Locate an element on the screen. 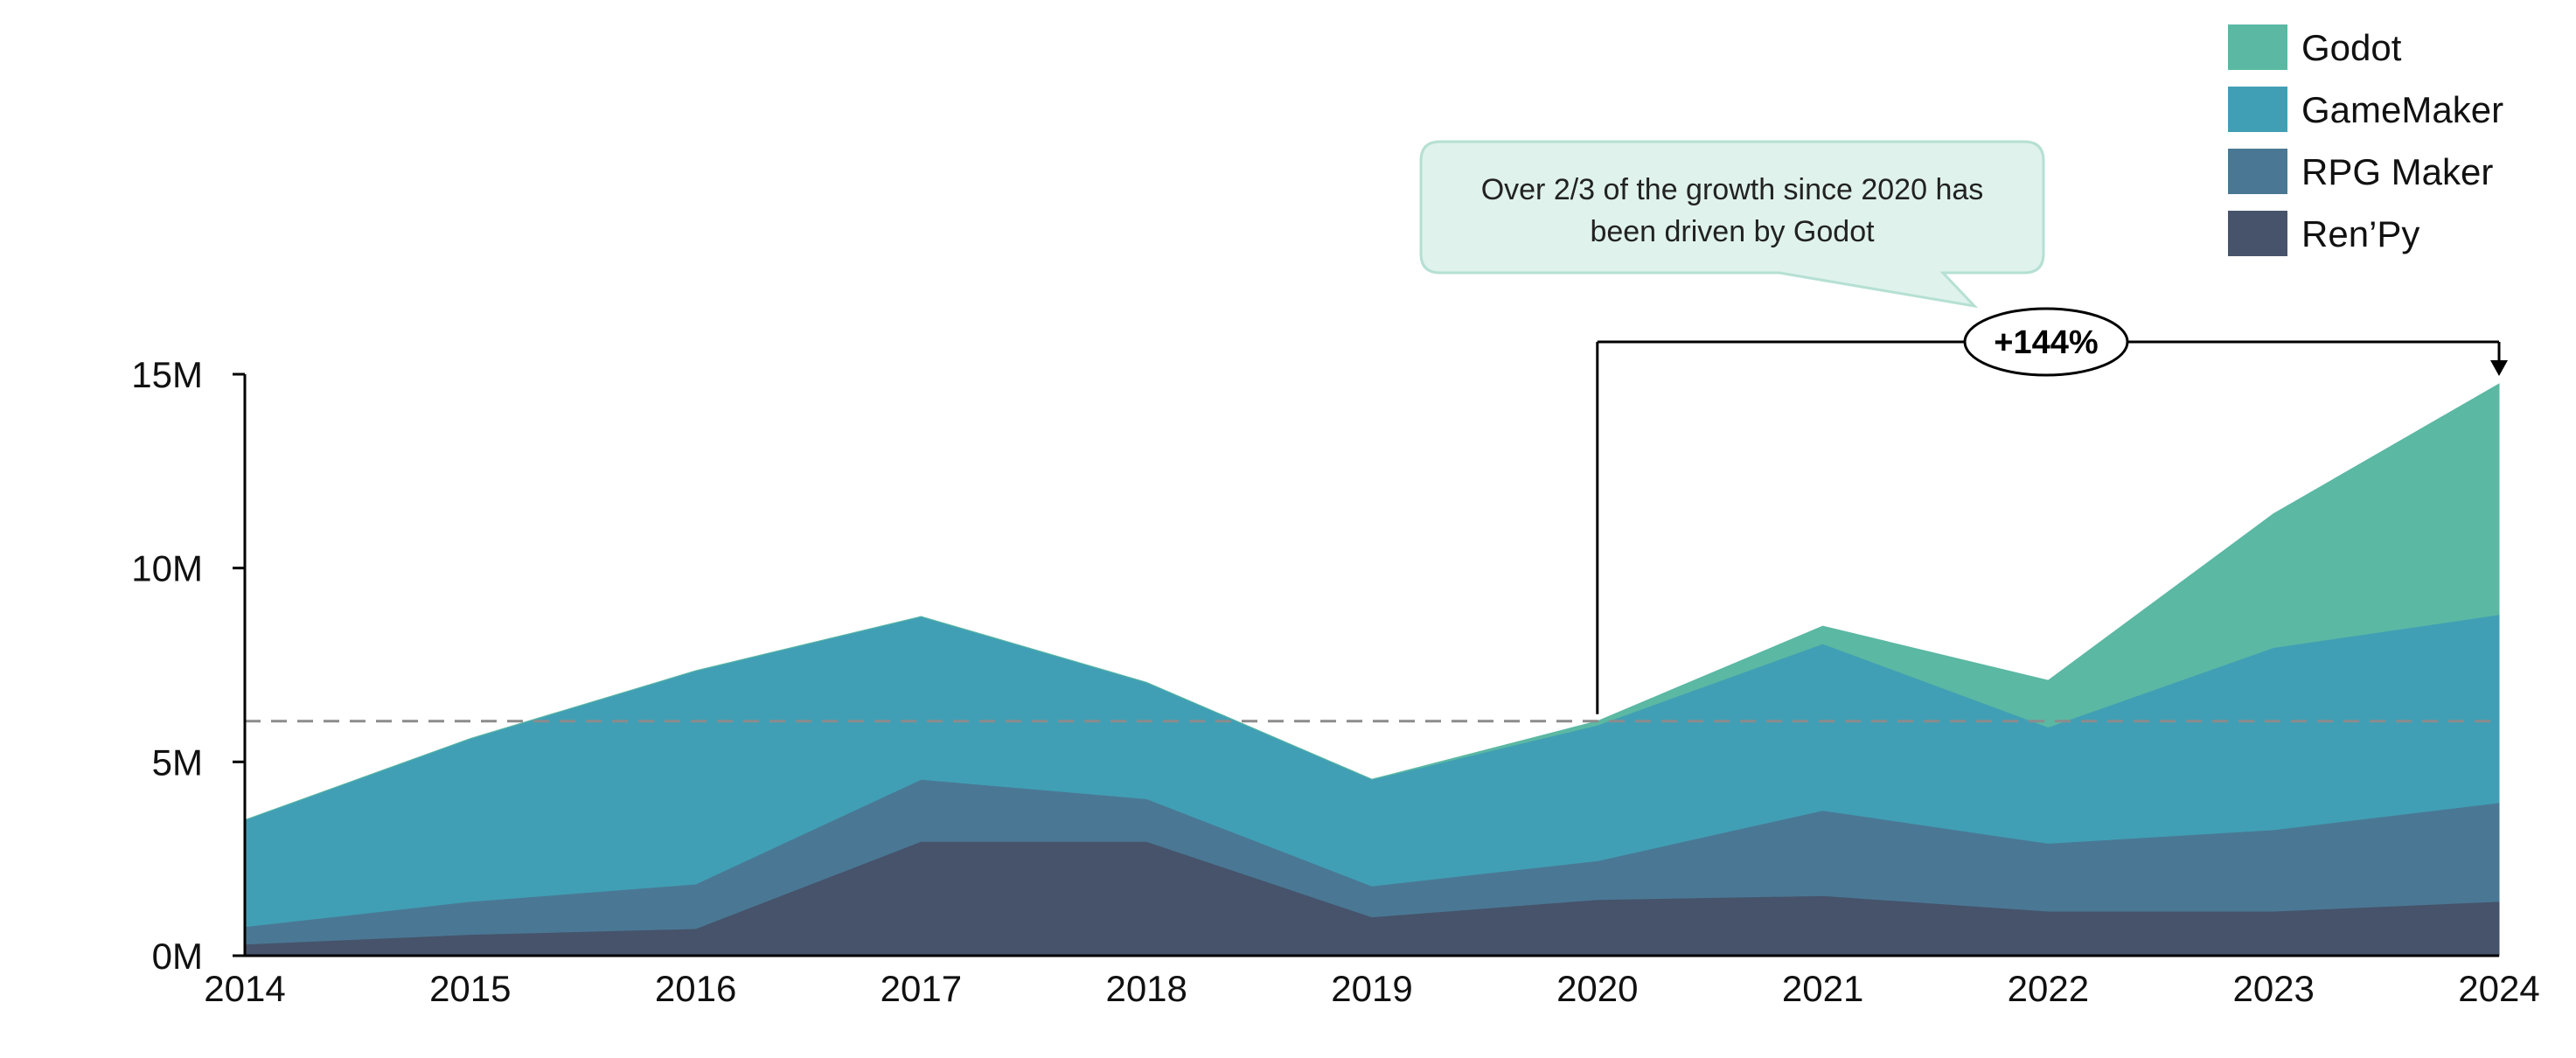 Image resolution: width=2576 pixels, height=1058 pixels. y-tick-label: 0M is located at coordinates (177, 956).